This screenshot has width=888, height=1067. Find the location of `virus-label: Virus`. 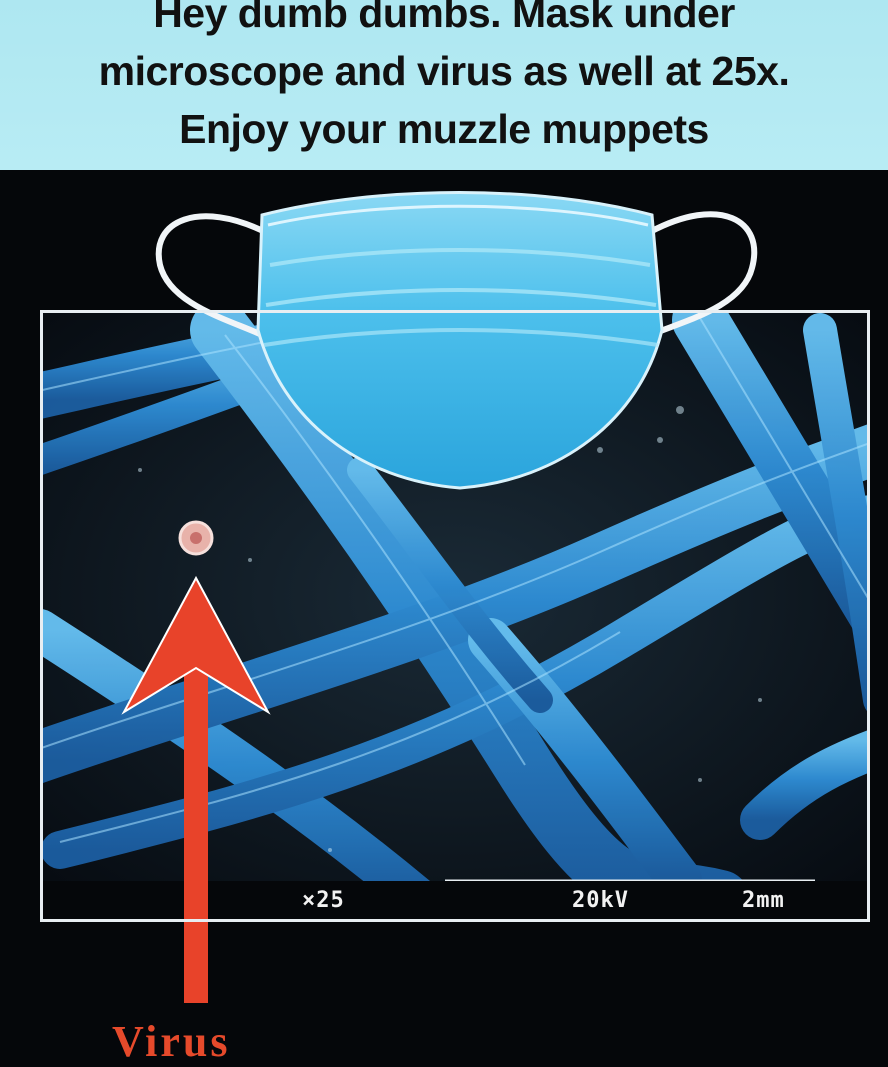

virus-label: Virus is located at coordinates (171, 1041).